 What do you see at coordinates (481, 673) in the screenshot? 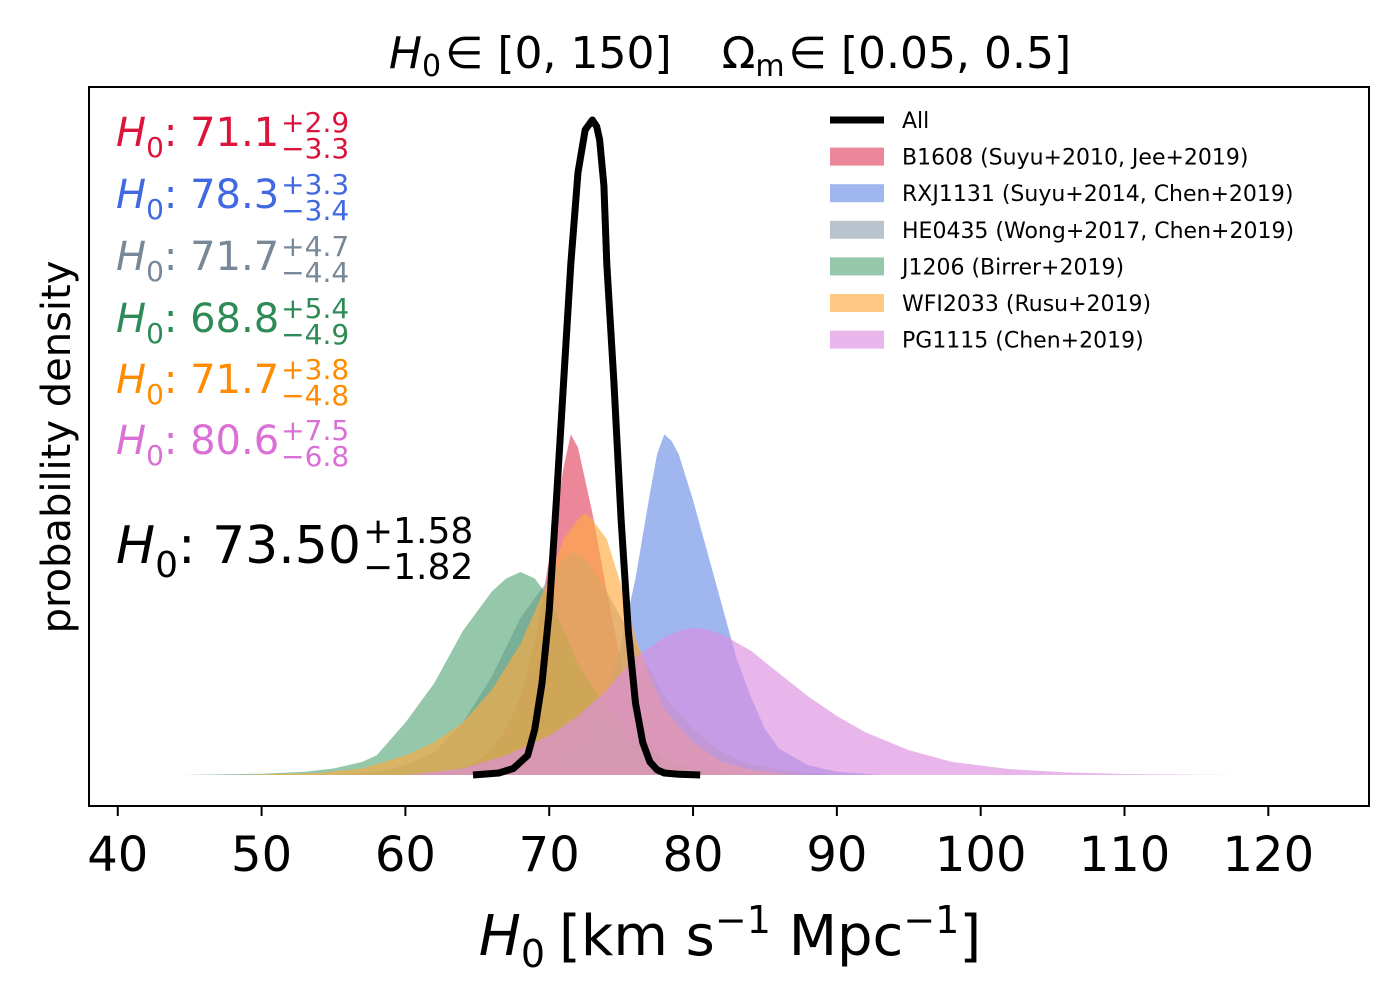
I see `series-area-j1206` at bounding box center [481, 673].